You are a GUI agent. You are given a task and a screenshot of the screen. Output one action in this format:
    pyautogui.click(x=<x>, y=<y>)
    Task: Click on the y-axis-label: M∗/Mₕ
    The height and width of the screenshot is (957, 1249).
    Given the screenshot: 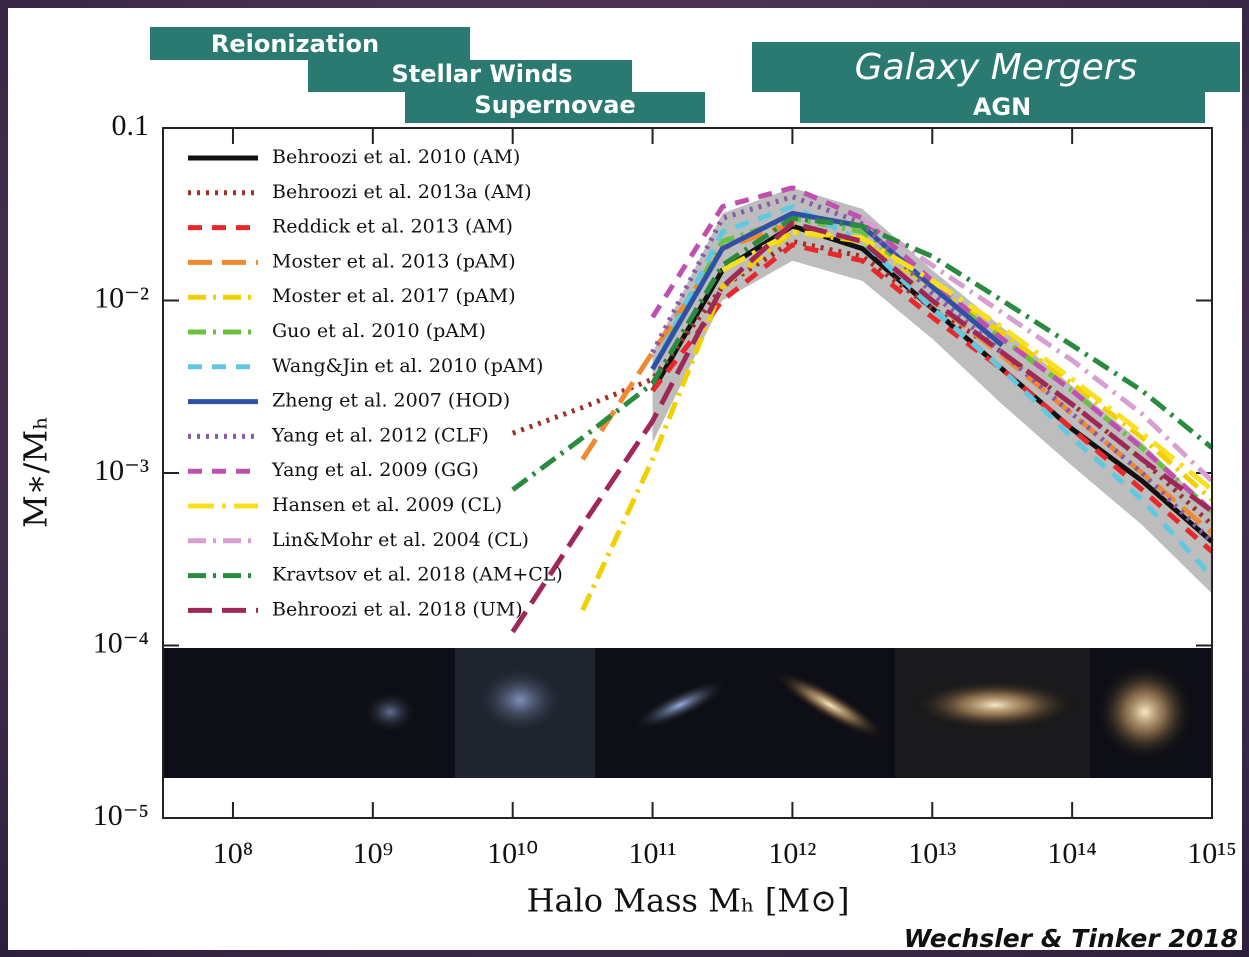 What is the action you would take?
    pyautogui.click(x=36, y=472)
    